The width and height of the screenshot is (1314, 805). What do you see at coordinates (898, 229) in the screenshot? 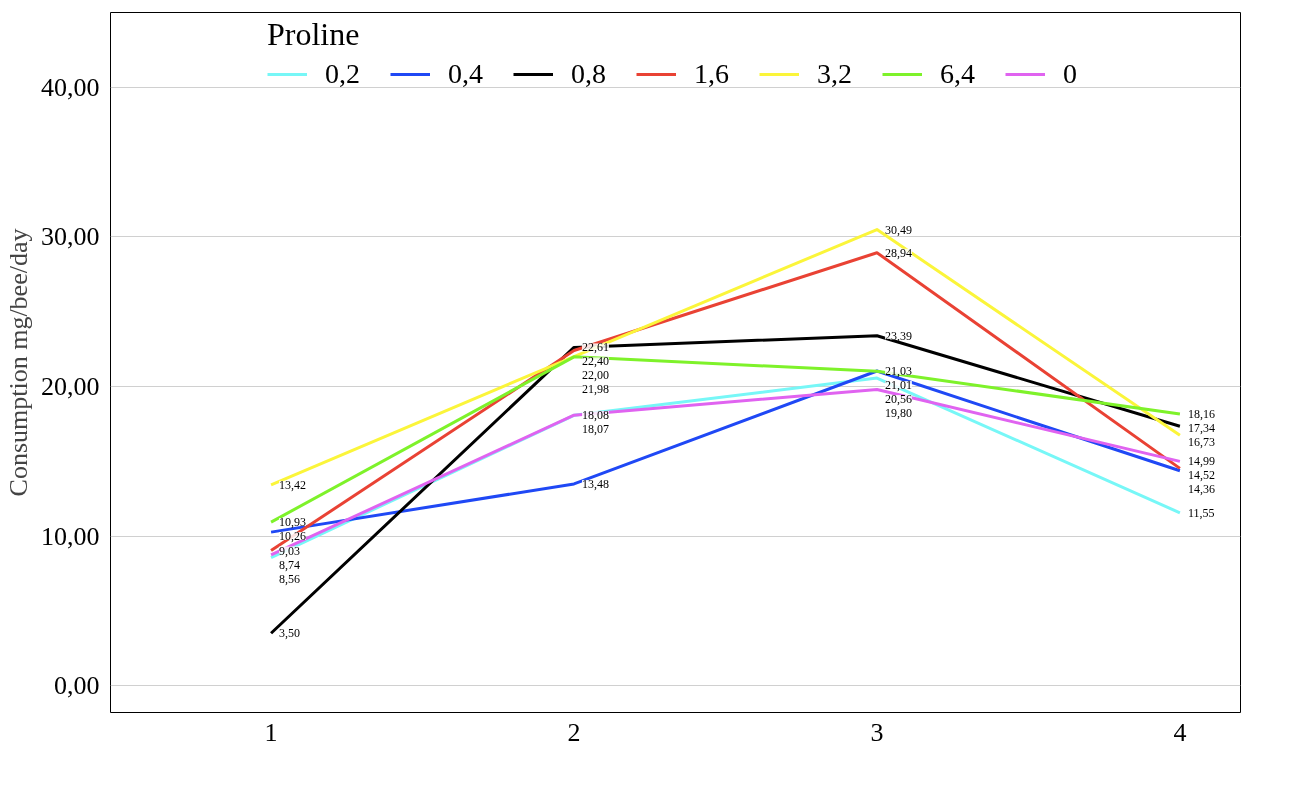
I see `data-label: 30,49` at bounding box center [898, 229].